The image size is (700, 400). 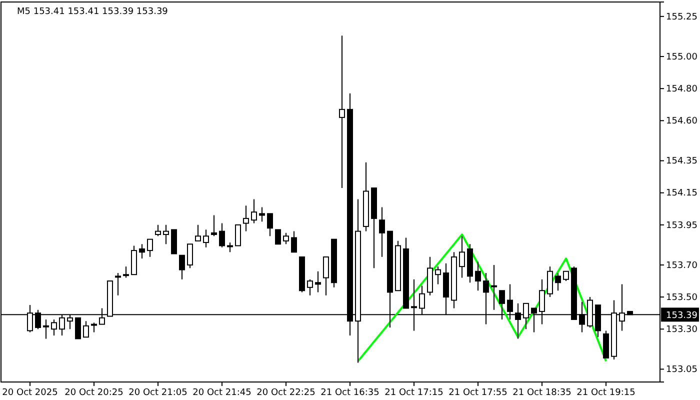 I want to click on y-tick-label: 153.95, so click(x=682, y=225).